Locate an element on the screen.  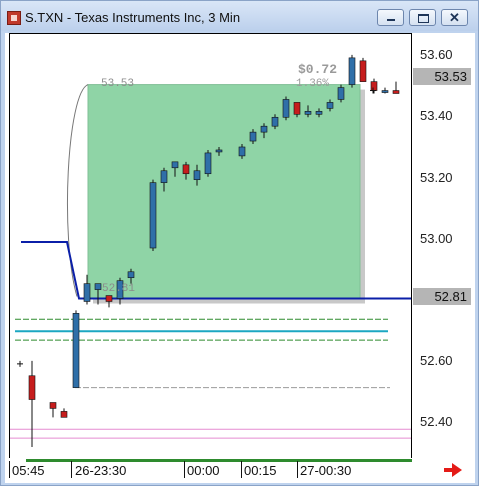
scroll-right-arrow-icon is located at coordinates (453, 470).